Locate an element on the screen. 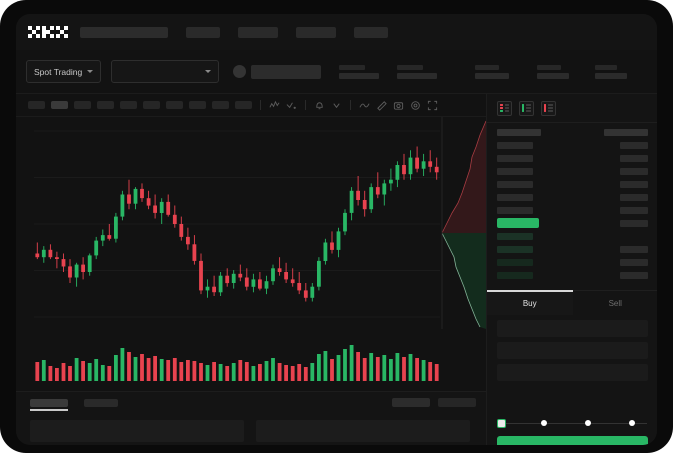 Image resolution: width=673 pixels, height=453 pixels. tab-open-orders is located at coordinates (49, 403).